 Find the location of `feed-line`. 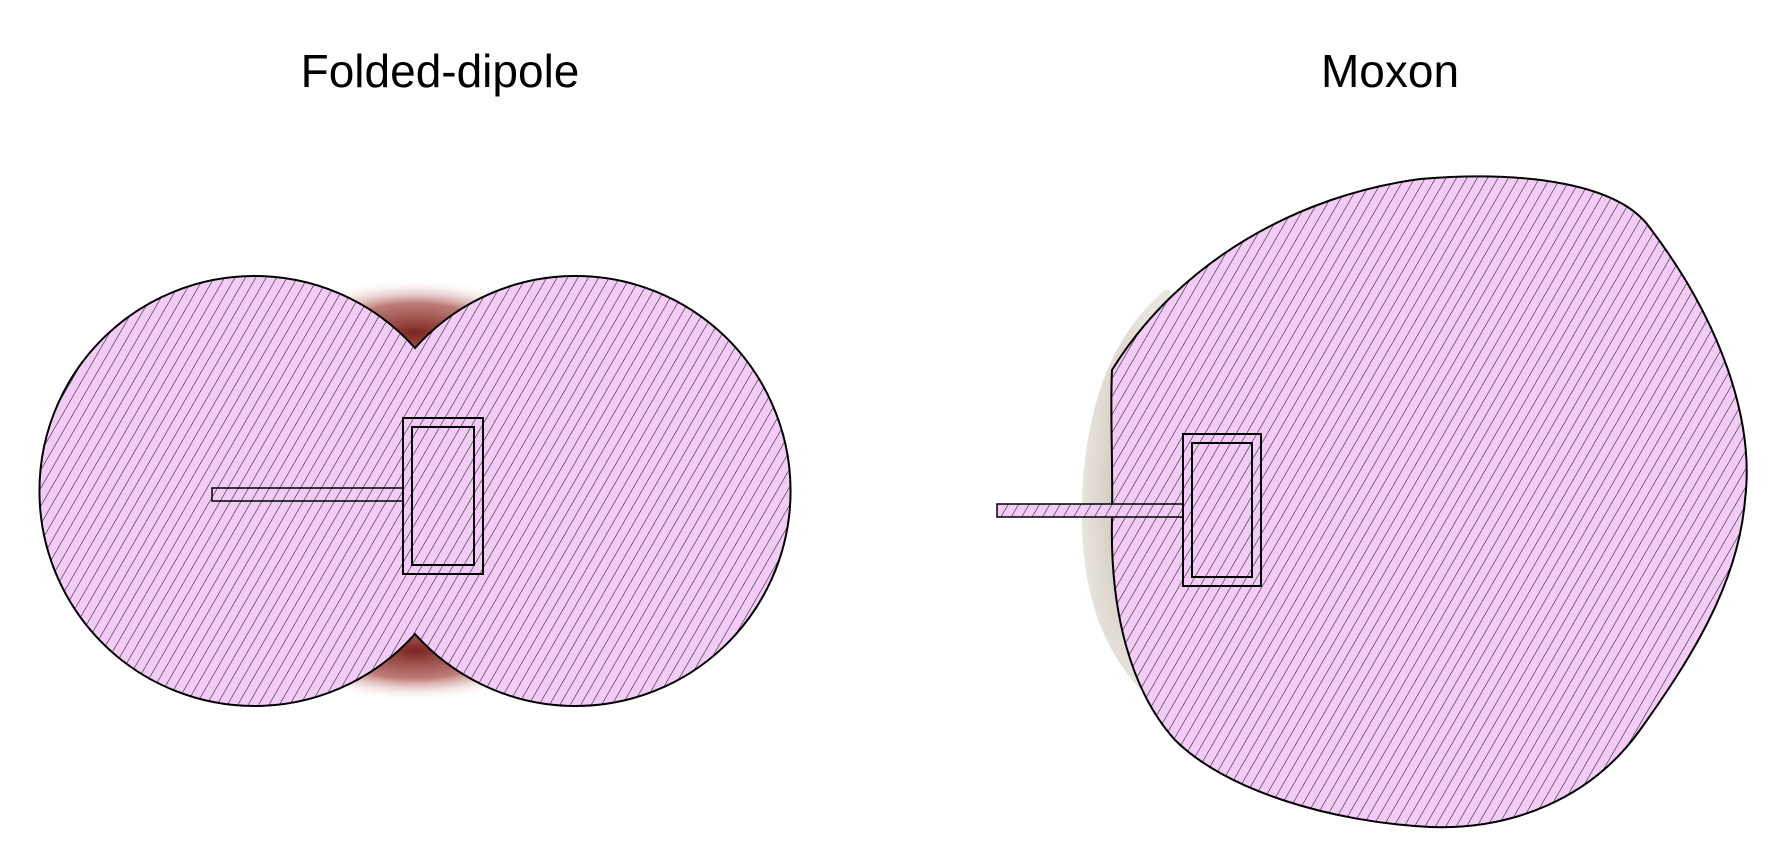

feed-line is located at coordinates (308, 494).